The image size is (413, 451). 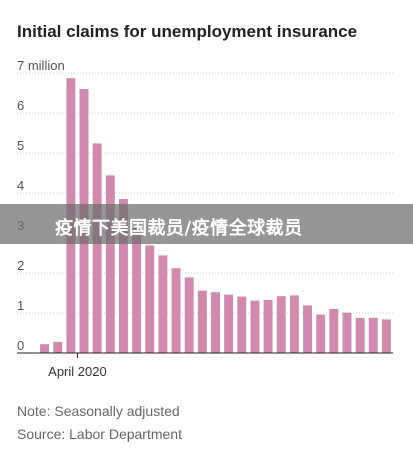 I want to click on y-tick-label: 0, so click(x=20, y=345).